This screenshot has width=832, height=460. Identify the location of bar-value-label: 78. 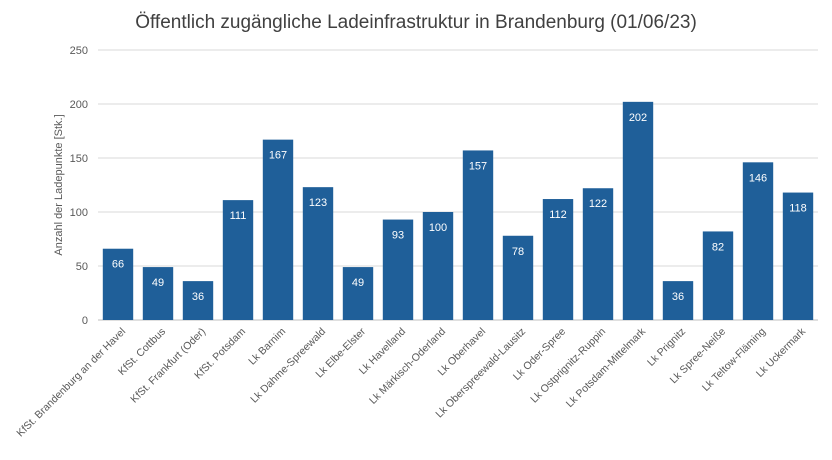
(518, 252).